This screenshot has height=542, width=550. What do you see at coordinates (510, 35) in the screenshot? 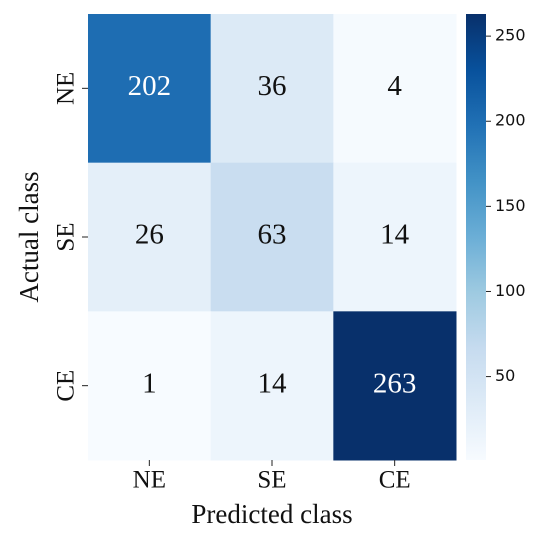
I see `colorbar-tick-label: 250` at bounding box center [510, 35].